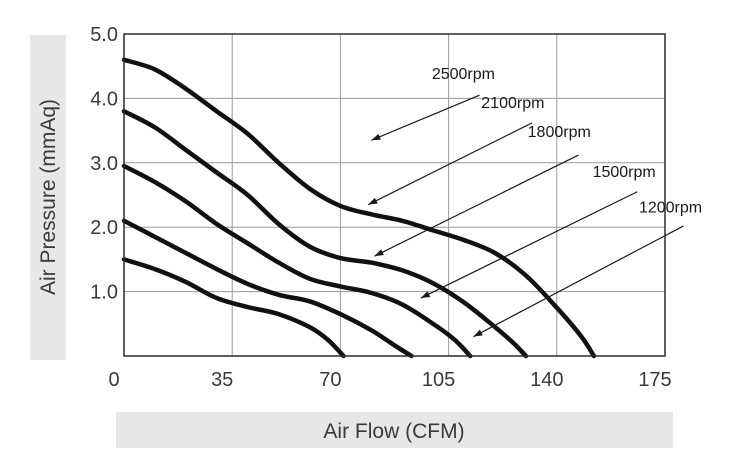 The height and width of the screenshot is (470, 731). Describe the element at coordinates (104, 99) in the screenshot. I see `y-tick-label: 4.0` at that location.